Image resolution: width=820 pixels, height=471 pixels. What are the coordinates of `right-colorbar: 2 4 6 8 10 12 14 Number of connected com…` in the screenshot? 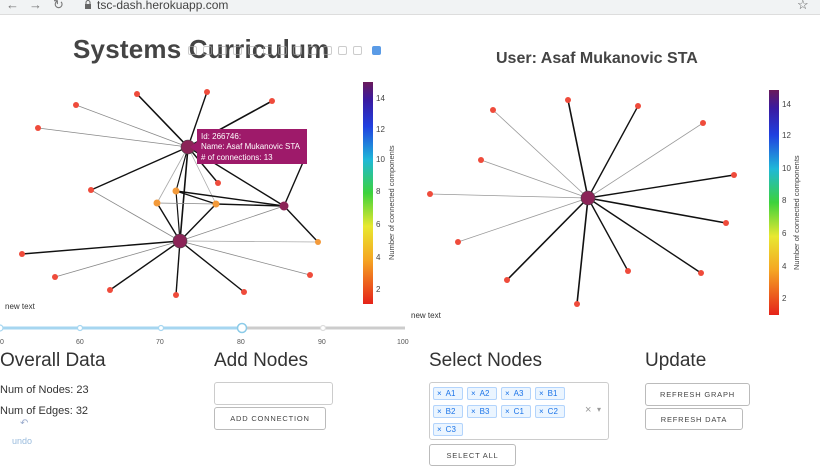 It's located at (785, 202).